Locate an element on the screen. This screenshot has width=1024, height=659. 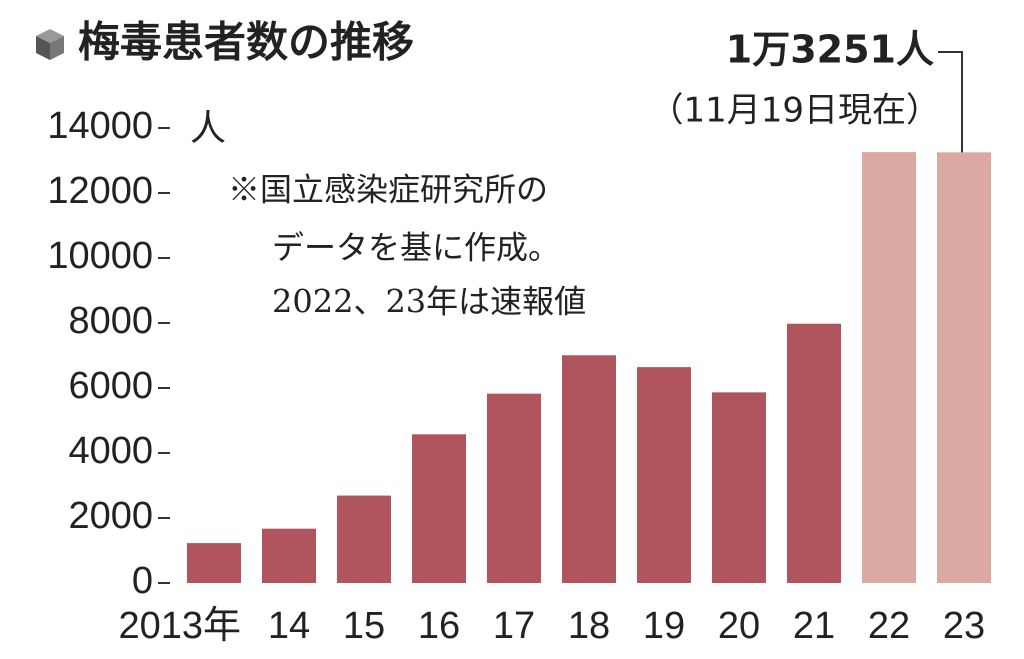
leader-line is located at coordinates (950, 102).